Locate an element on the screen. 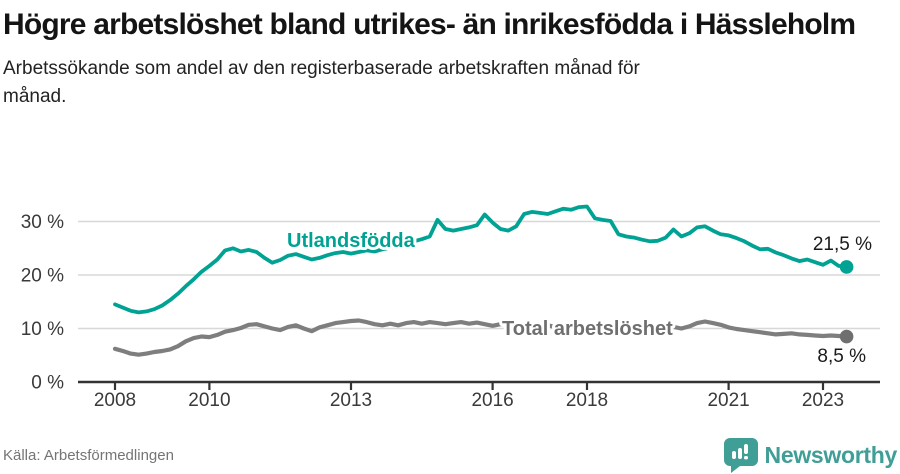 The height and width of the screenshot is (474, 900). x-tick-label: 2023 is located at coordinates (823, 400).